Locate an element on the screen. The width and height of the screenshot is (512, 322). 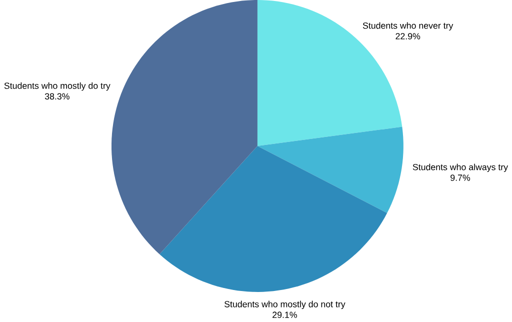
data-label: 22.9% is located at coordinates (408, 36).